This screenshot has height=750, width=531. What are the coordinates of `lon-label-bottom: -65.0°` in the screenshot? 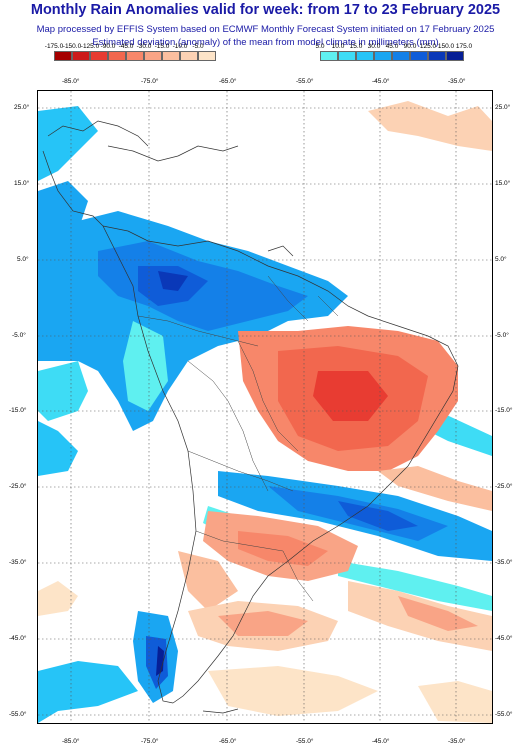 It's located at (228, 741).